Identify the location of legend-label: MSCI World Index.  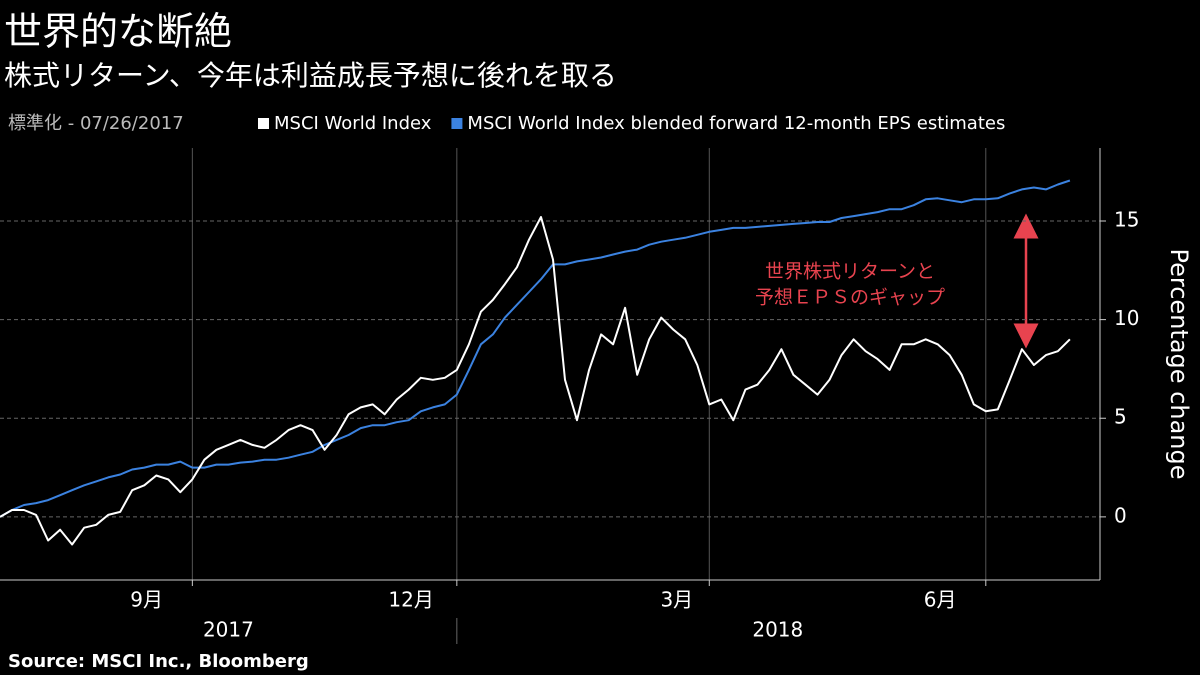
(353, 123).